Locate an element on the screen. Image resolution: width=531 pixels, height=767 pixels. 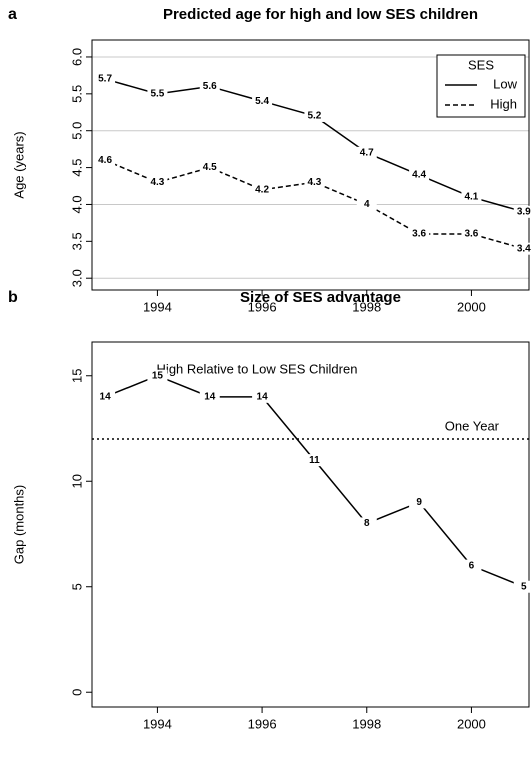
annotation: High Relative to Low SES Children is located at coordinates (257, 368).